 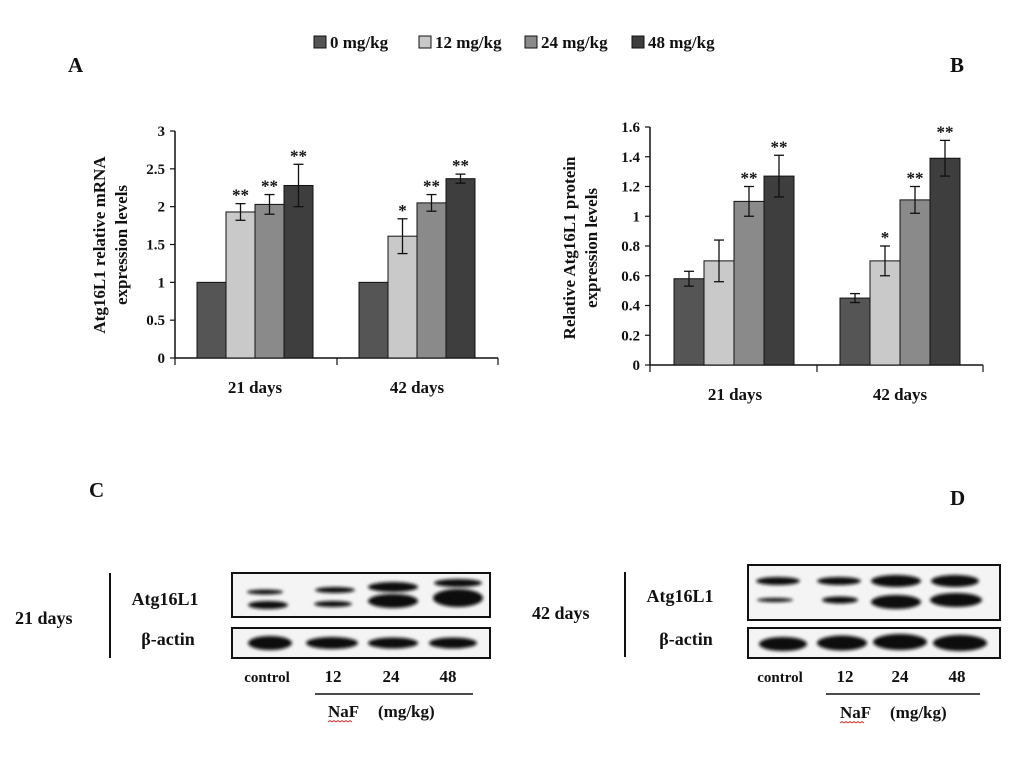 What do you see at coordinates (630, 247) in the screenshot?
I see `y-tick-label: 0.8` at bounding box center [630, 247].